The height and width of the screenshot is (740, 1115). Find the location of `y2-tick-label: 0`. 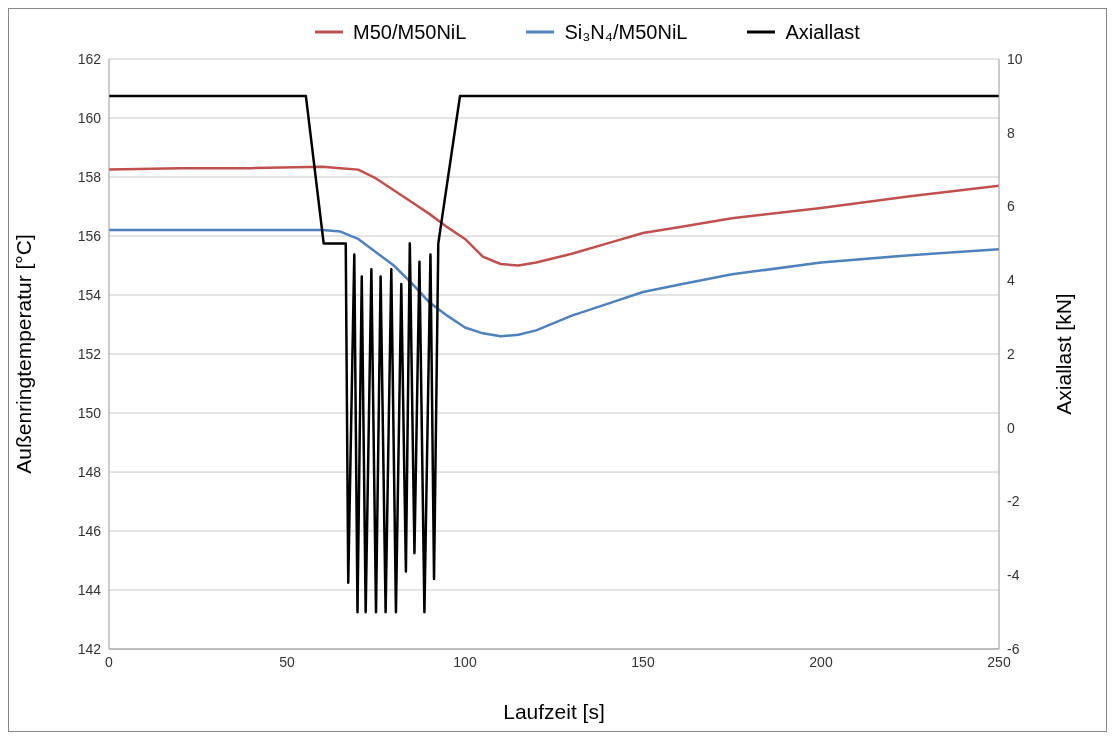

y2-tick-label: 0 is located at coordinates (1011, 427).